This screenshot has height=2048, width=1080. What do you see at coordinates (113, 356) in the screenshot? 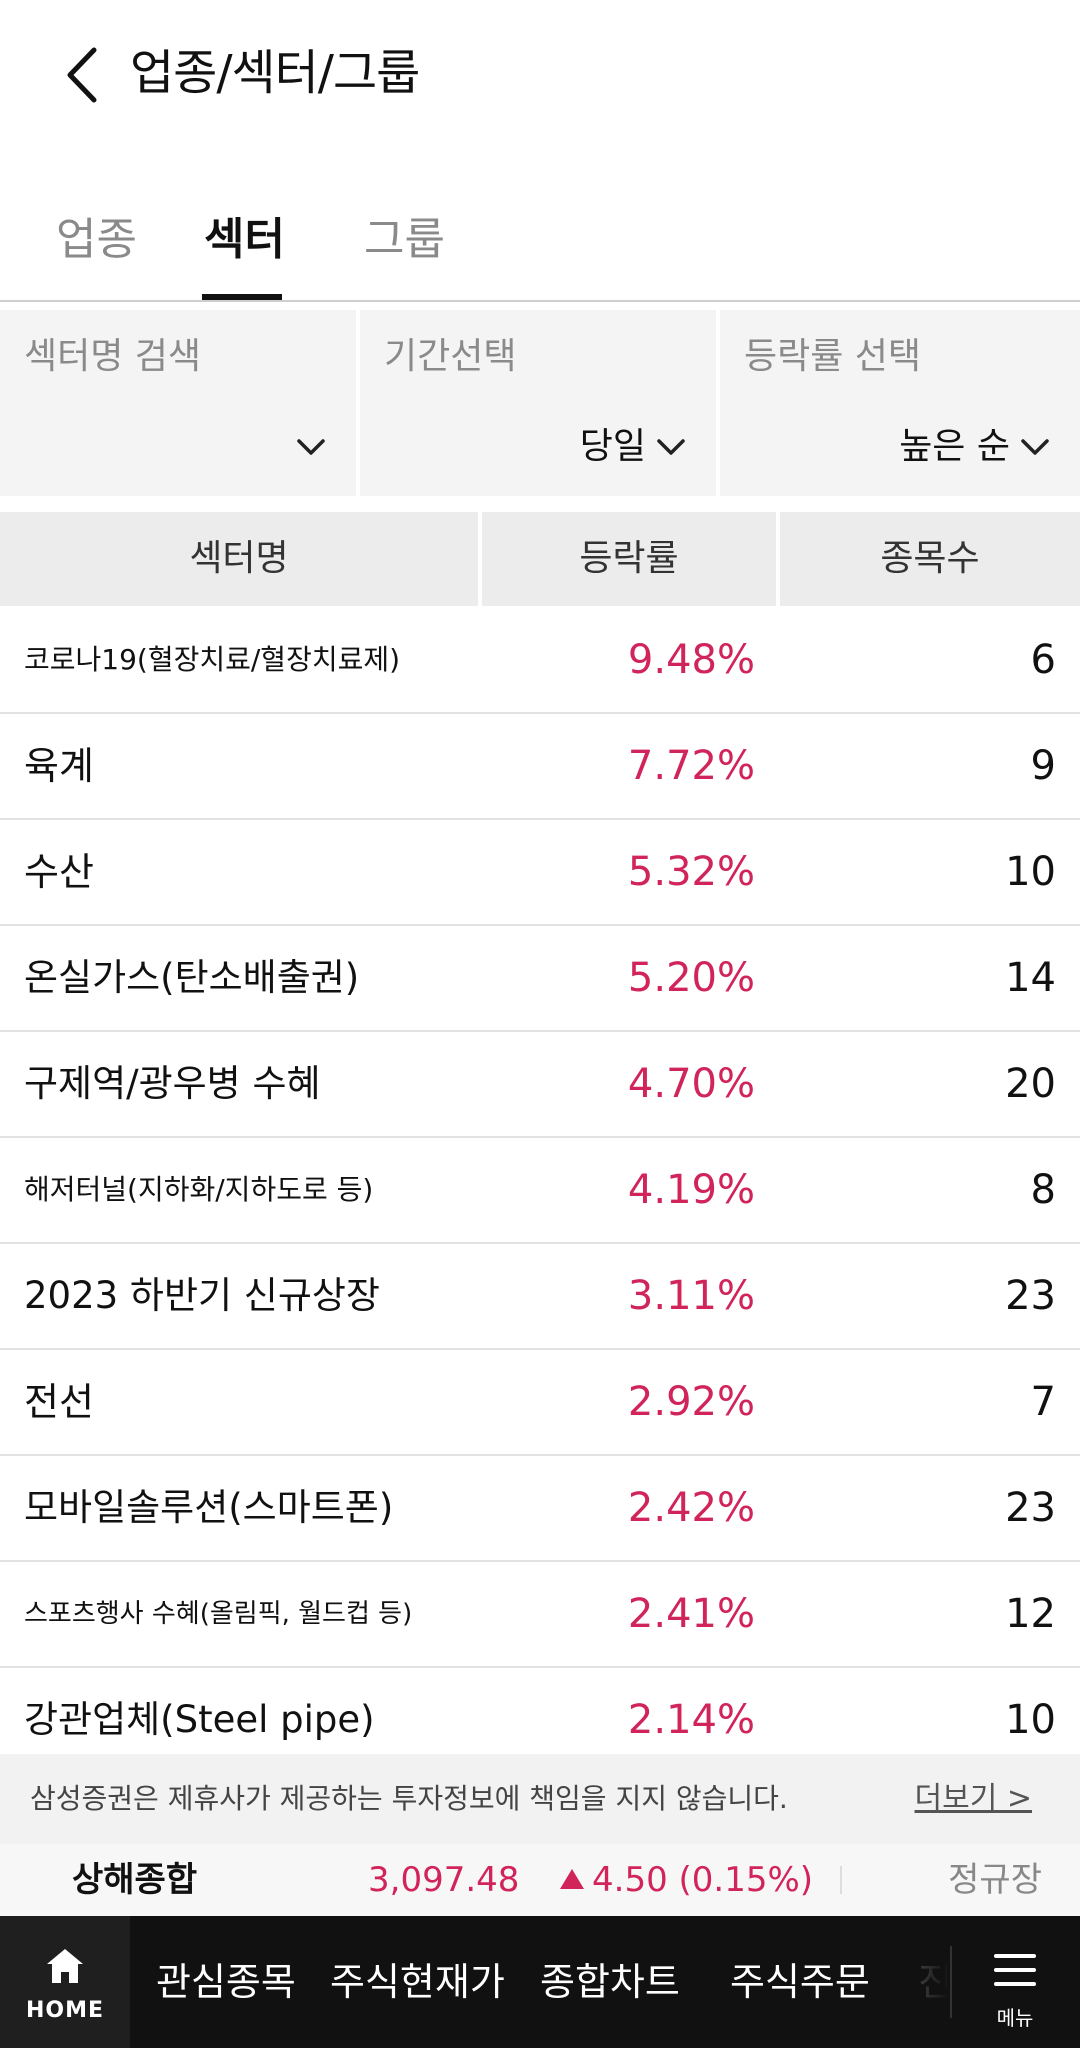
I see `sector-search-label: 섹터명 검색` at bounding box center [113, 356].